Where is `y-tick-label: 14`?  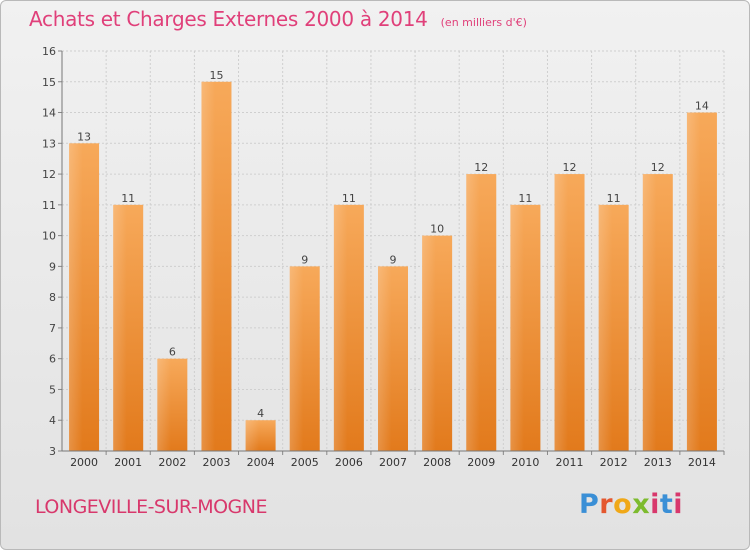
y-tick-label: 14 is located at coordinates (49, 113).